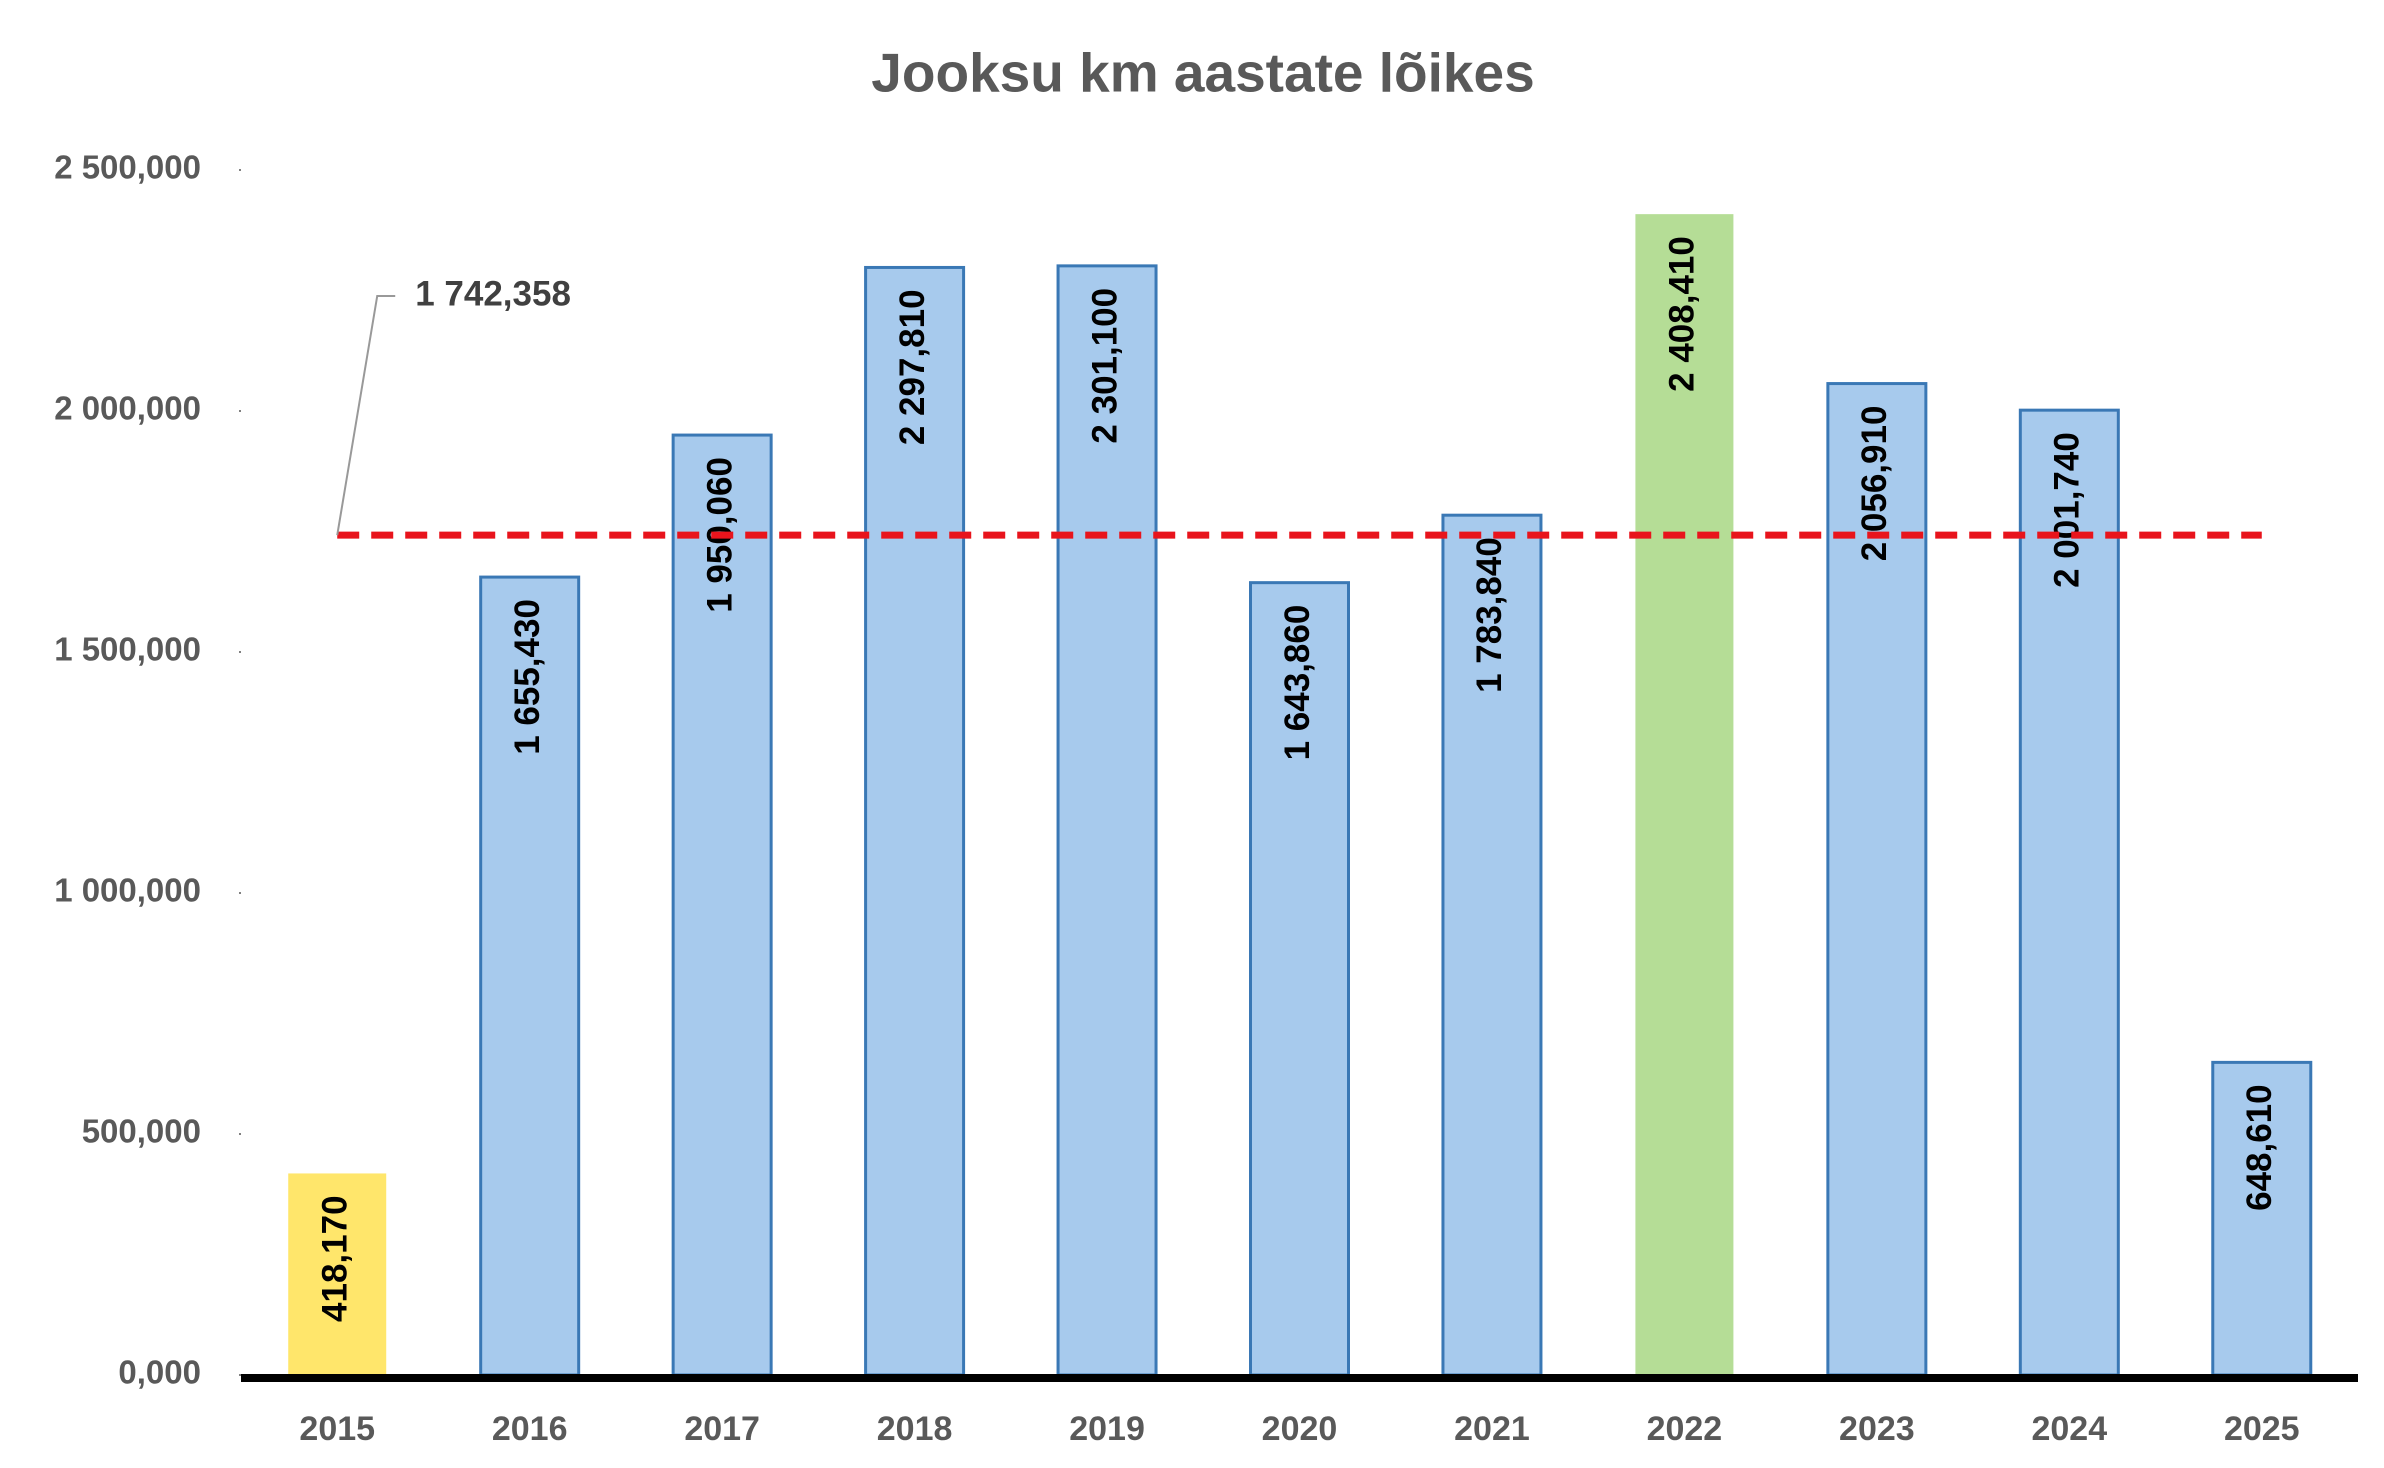 The height and width of the screenshot is (1468, 2384). Describe the element at coordinates (1877, 1429) in the screenshot. I see `x-tick-label: 2023` at that location.